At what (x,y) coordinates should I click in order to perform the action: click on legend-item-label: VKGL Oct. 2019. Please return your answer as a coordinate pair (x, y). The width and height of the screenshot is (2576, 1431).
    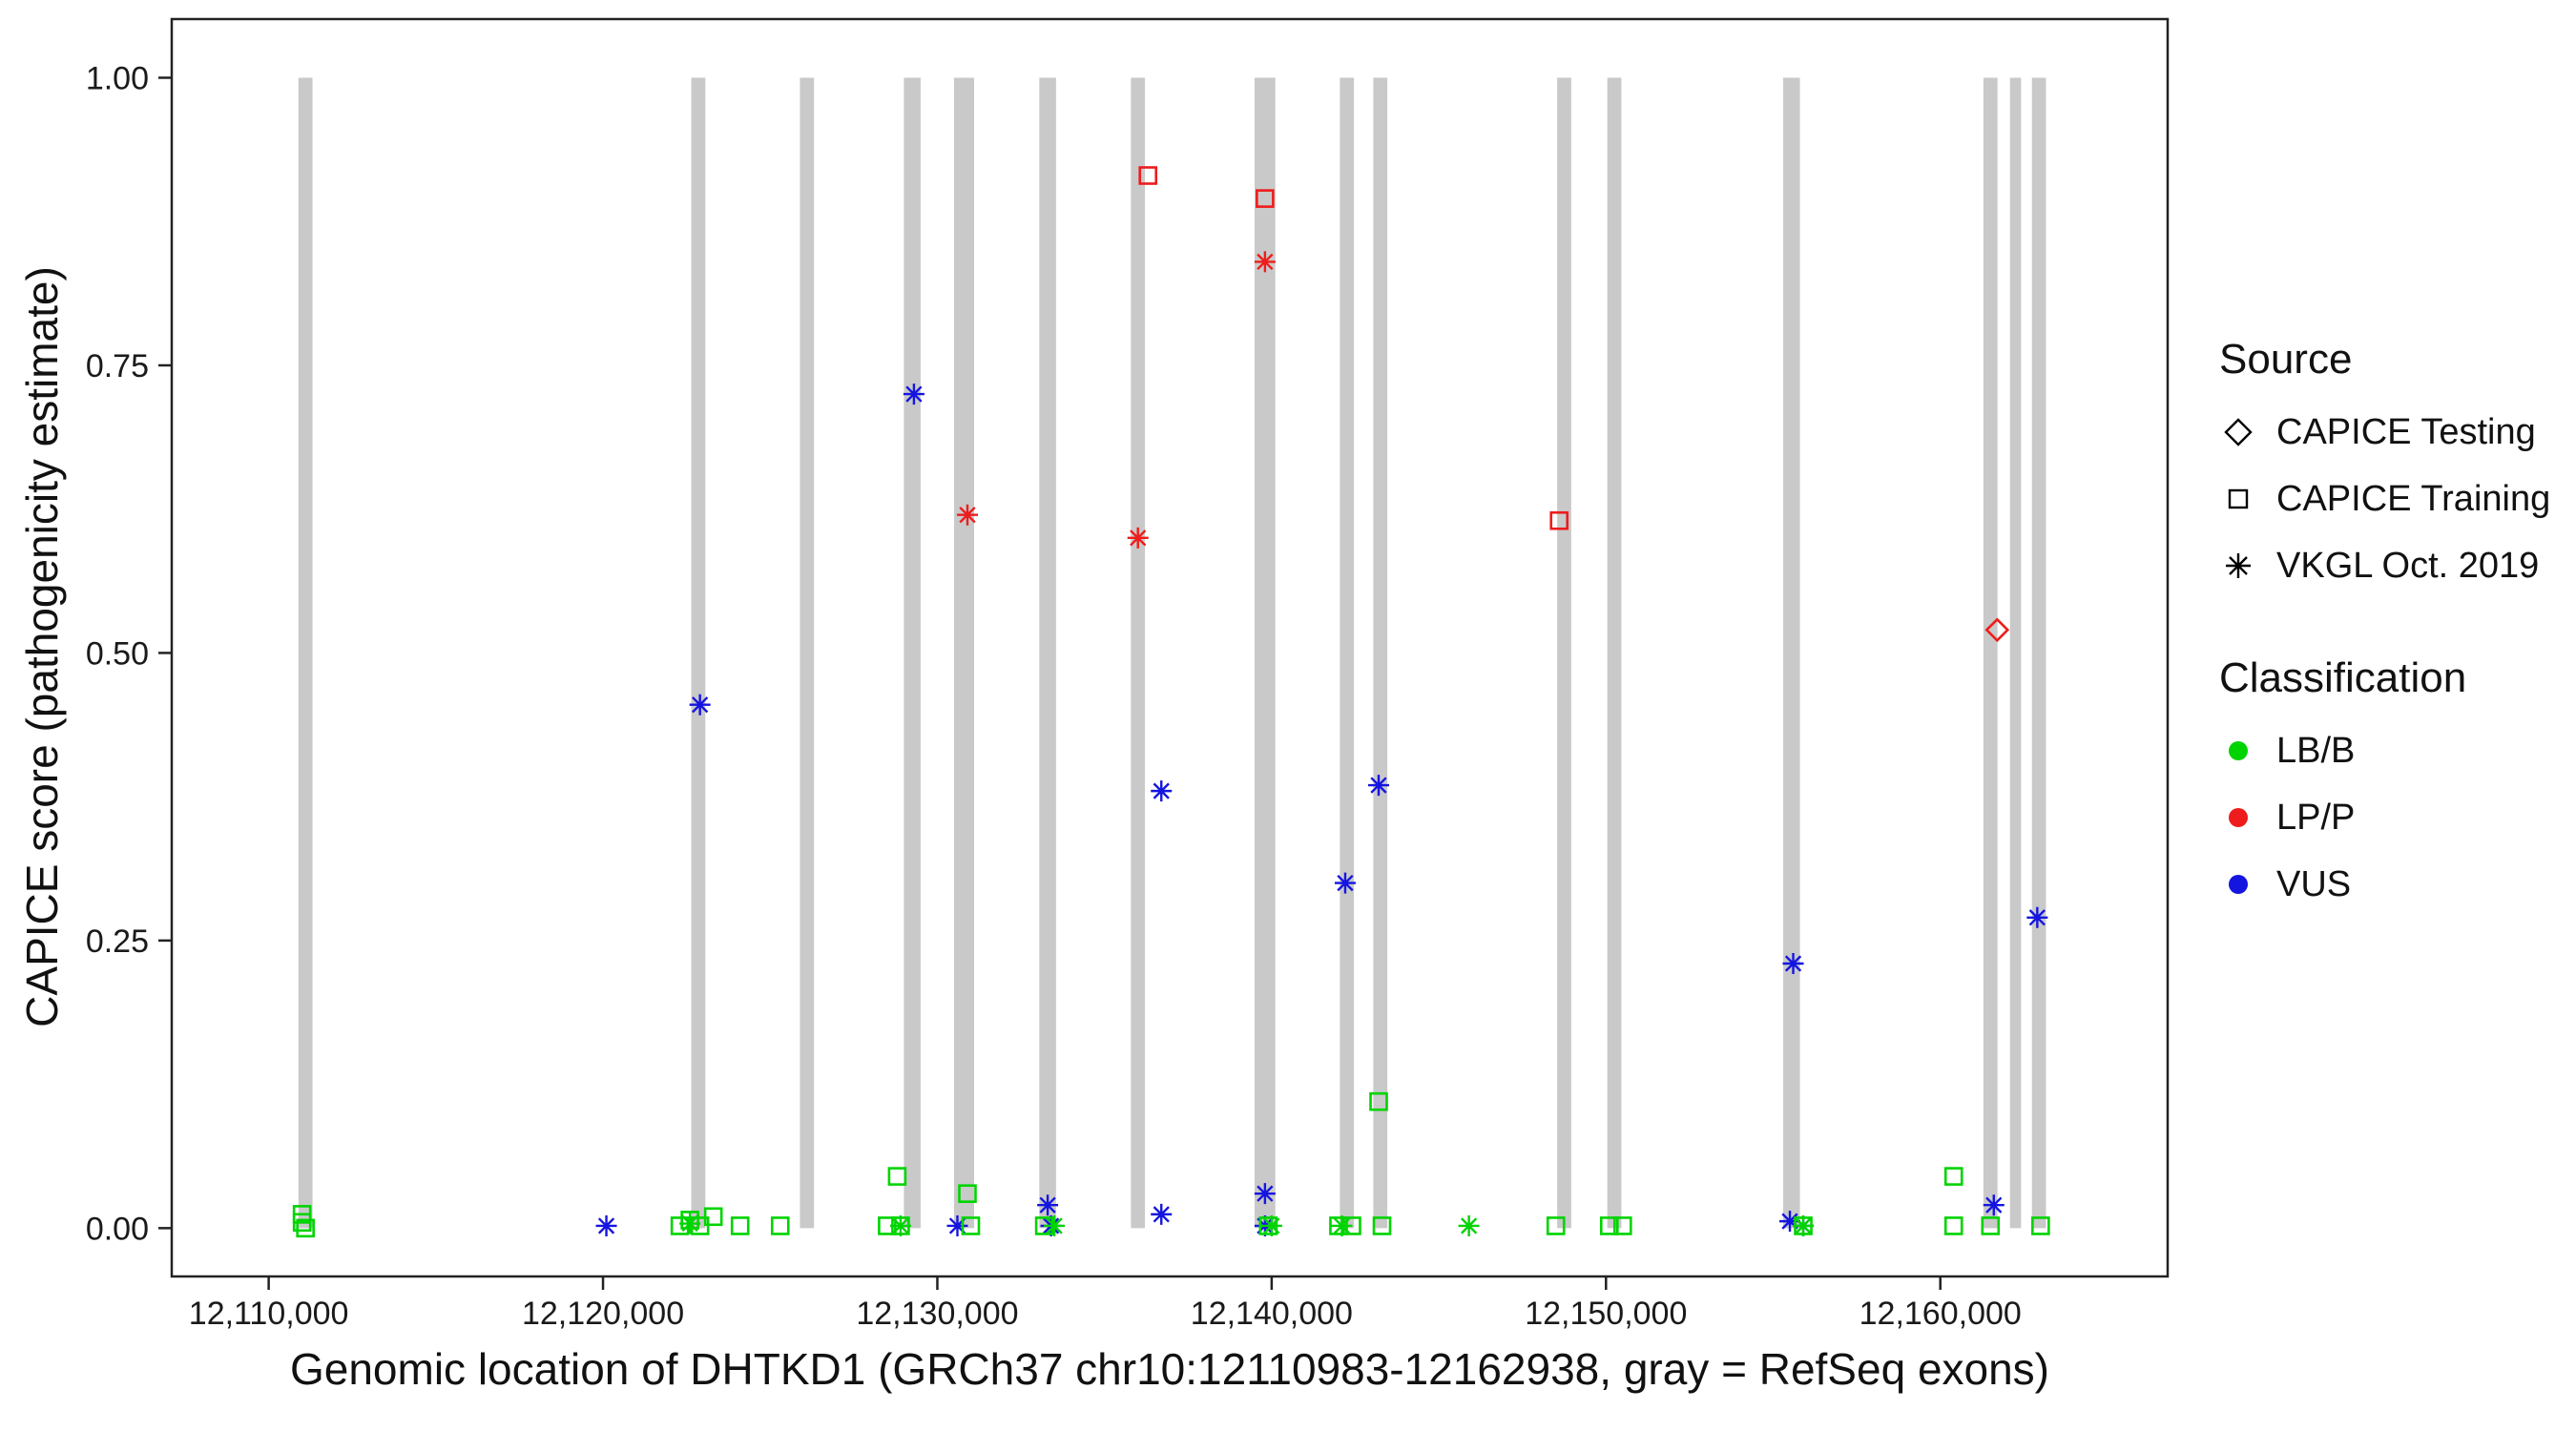
    Looking at the image, I should click on (2408, 565).